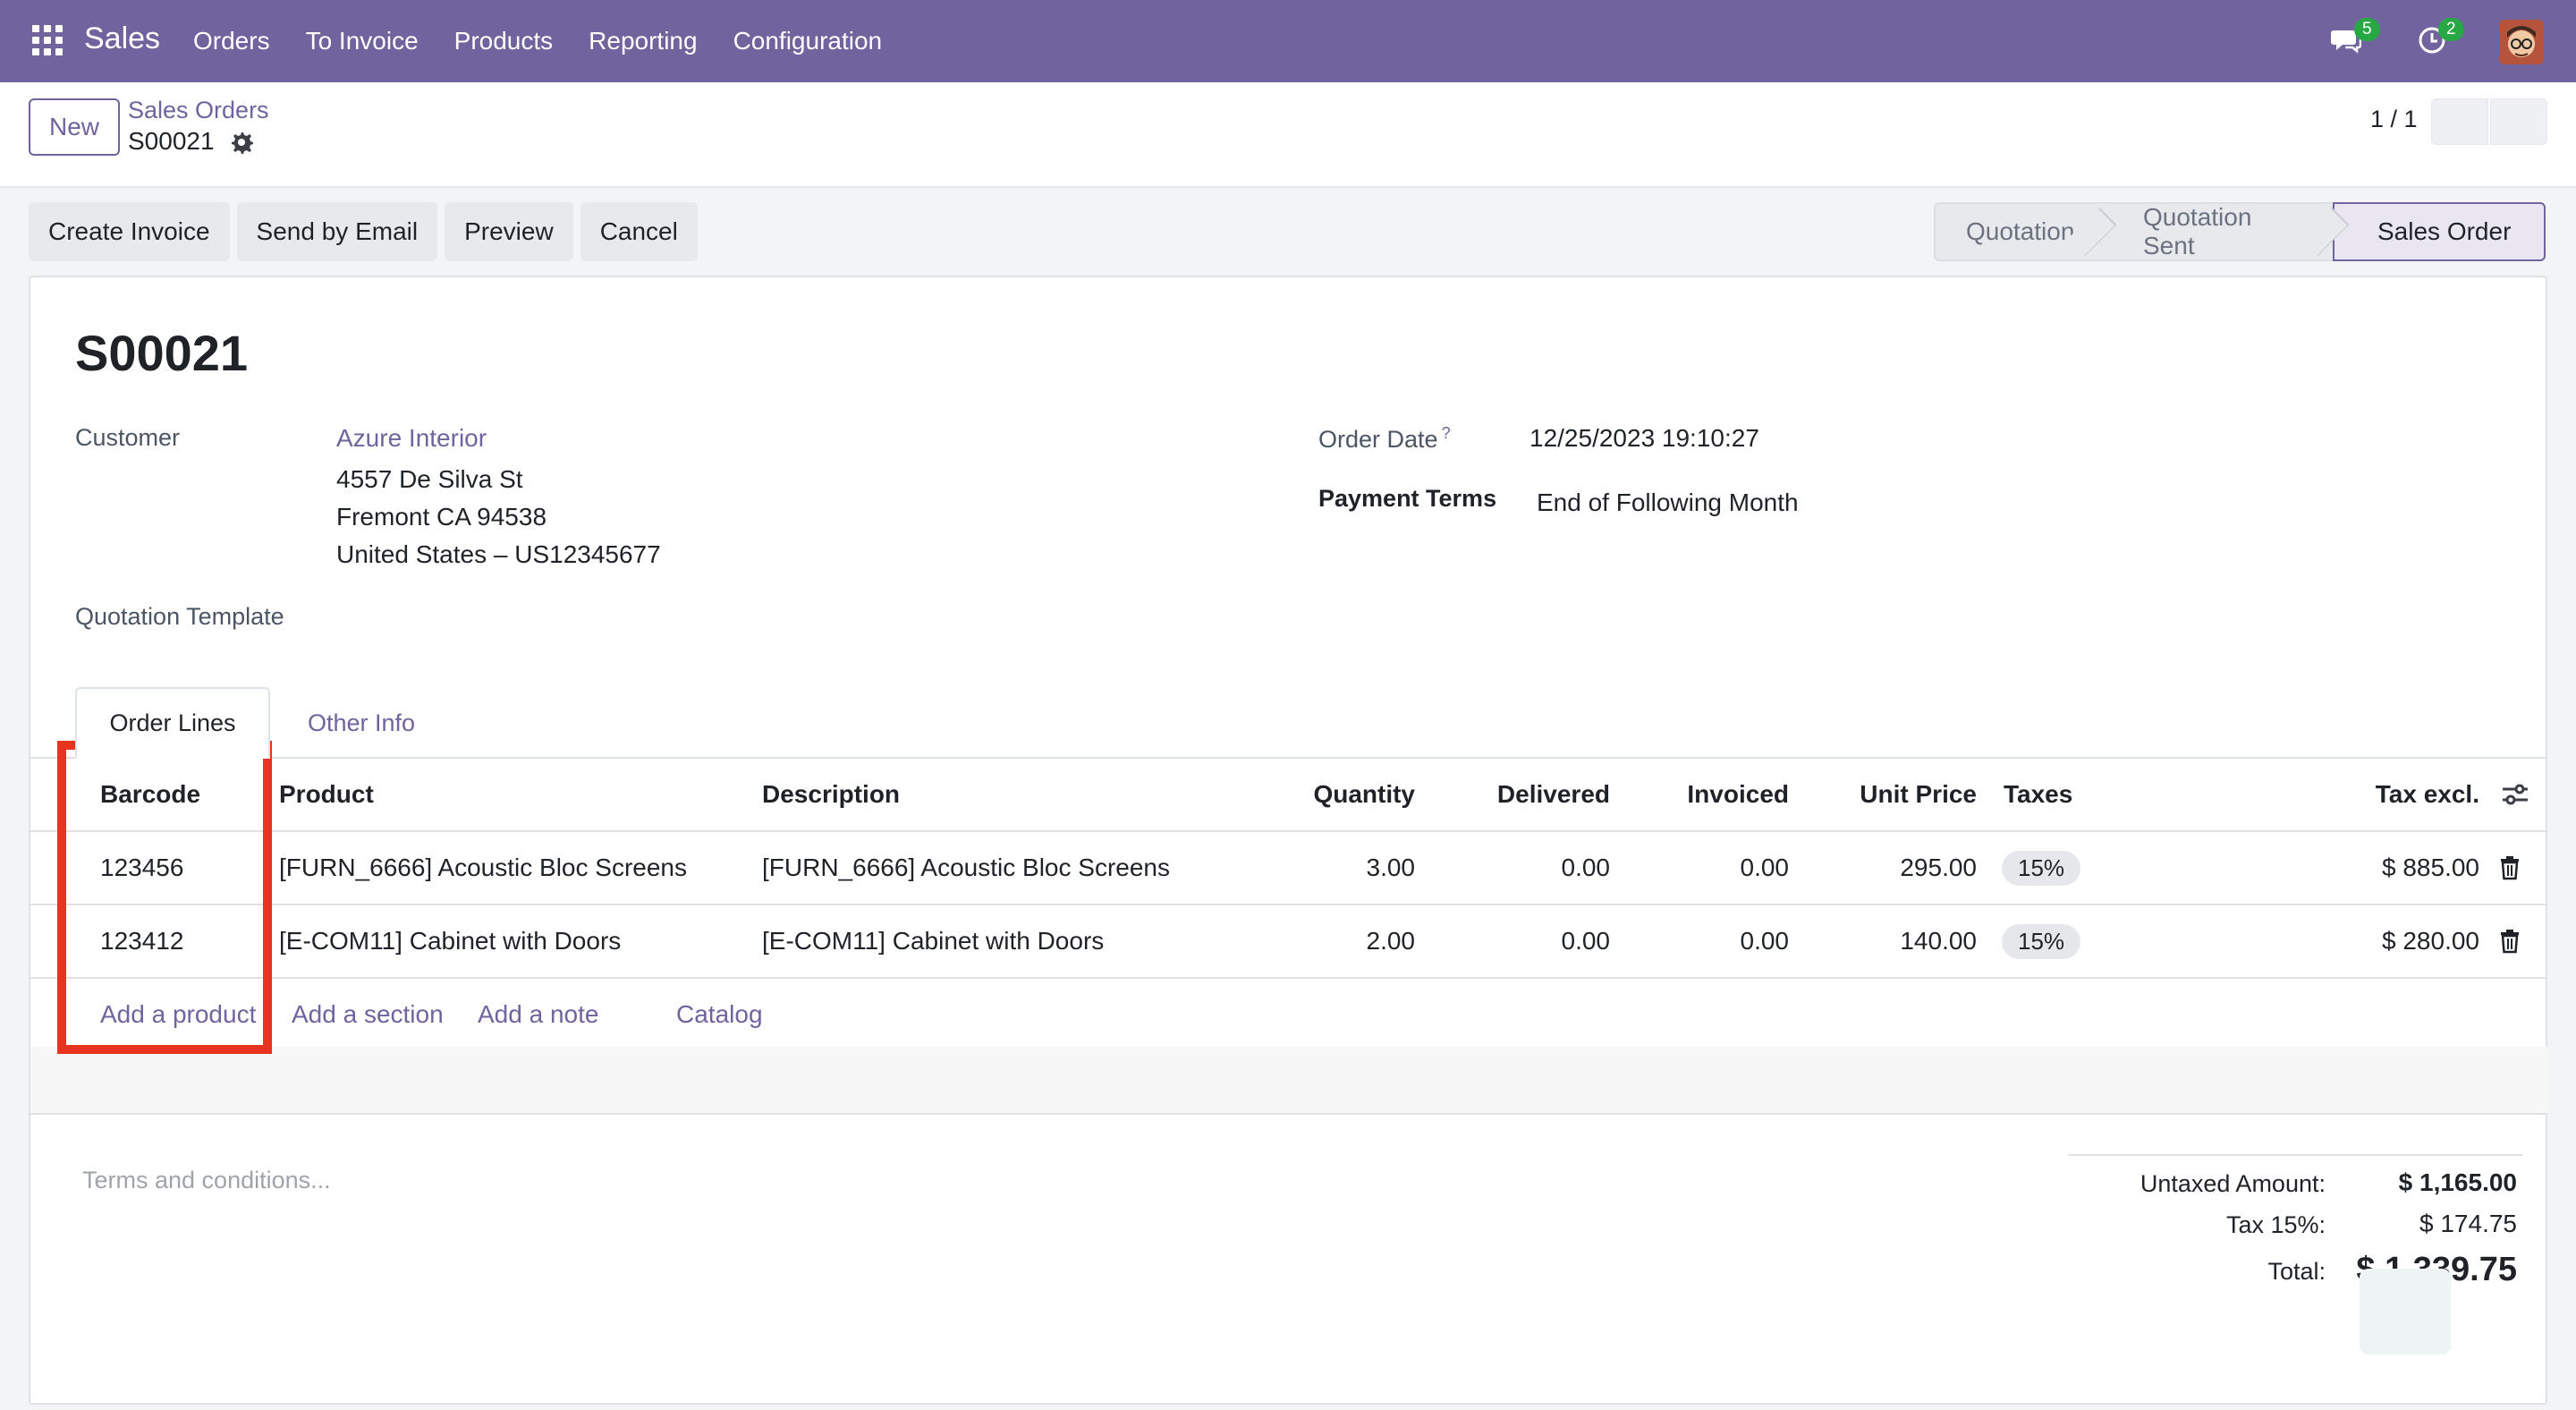  I want to click on address-line-3: United States – US12345677, so click(498, 554).